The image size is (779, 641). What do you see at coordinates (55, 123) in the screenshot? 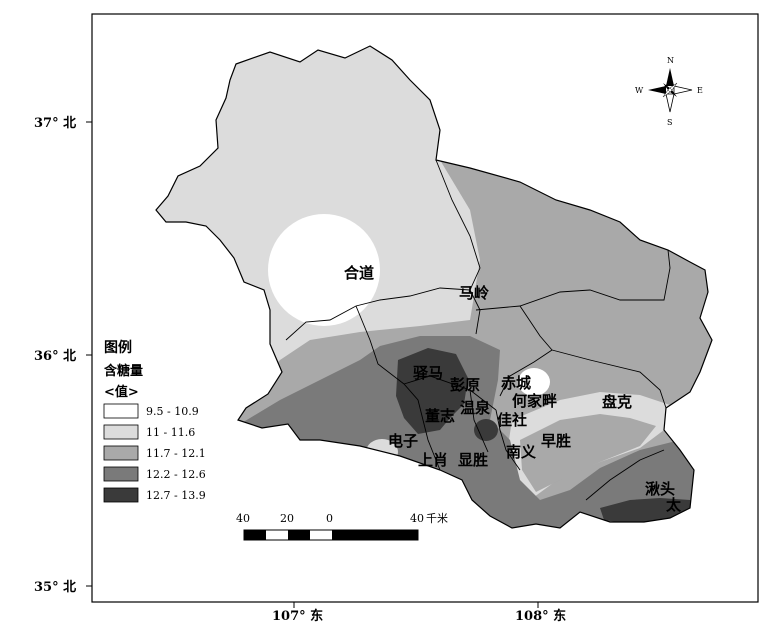
I see `latitude-label-37: 37° 北` at bounding box center [55, 123].